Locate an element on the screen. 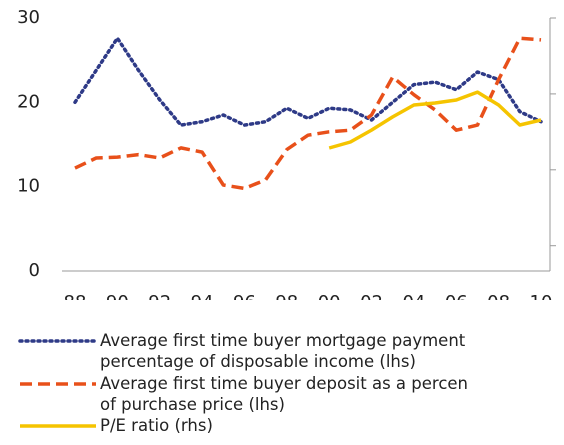 Image resolution: width=564 pixels, height=445 pixels. y-tick-label: 20 is located at coordinates (28, 101).